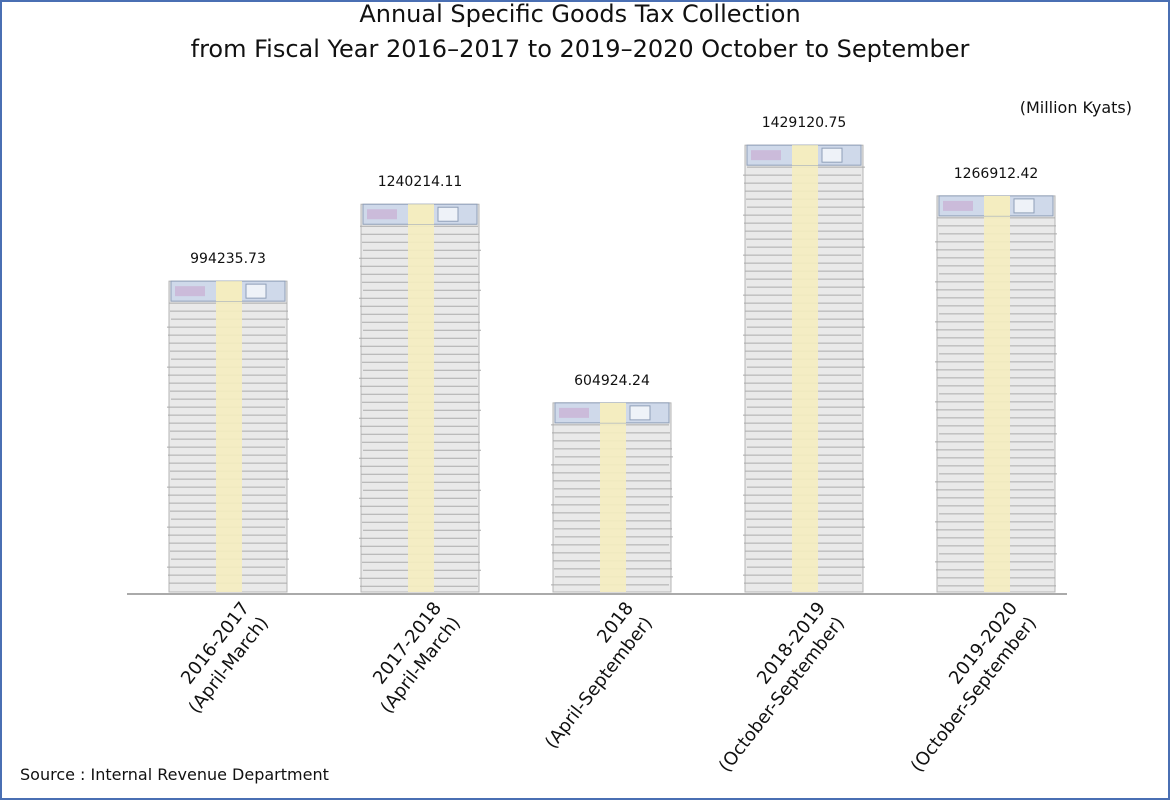 Image resolution: width=1170 pixels, height=800 pixels. Describe the element at coordinates (599, 675) in the screenshot. I see `tick-label-3: 2018(April-September)` at that location.